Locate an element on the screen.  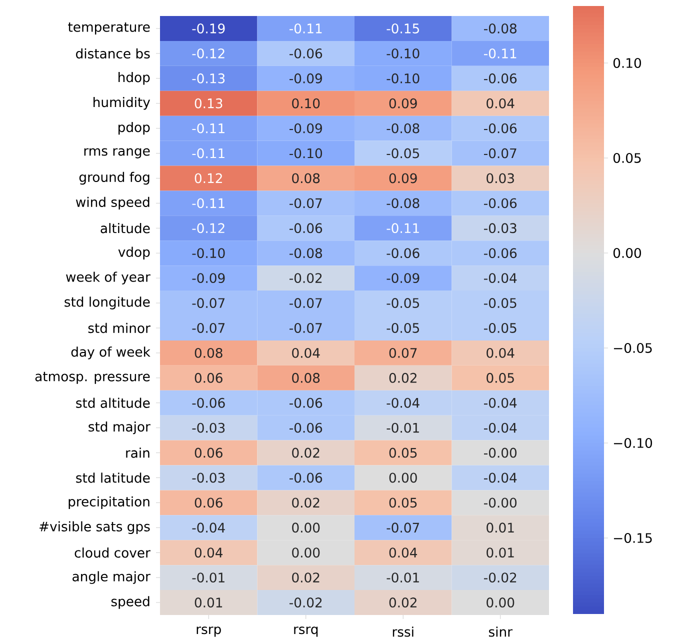
y-tick-label: #visible sats gps is located at coordinates (95, 527).